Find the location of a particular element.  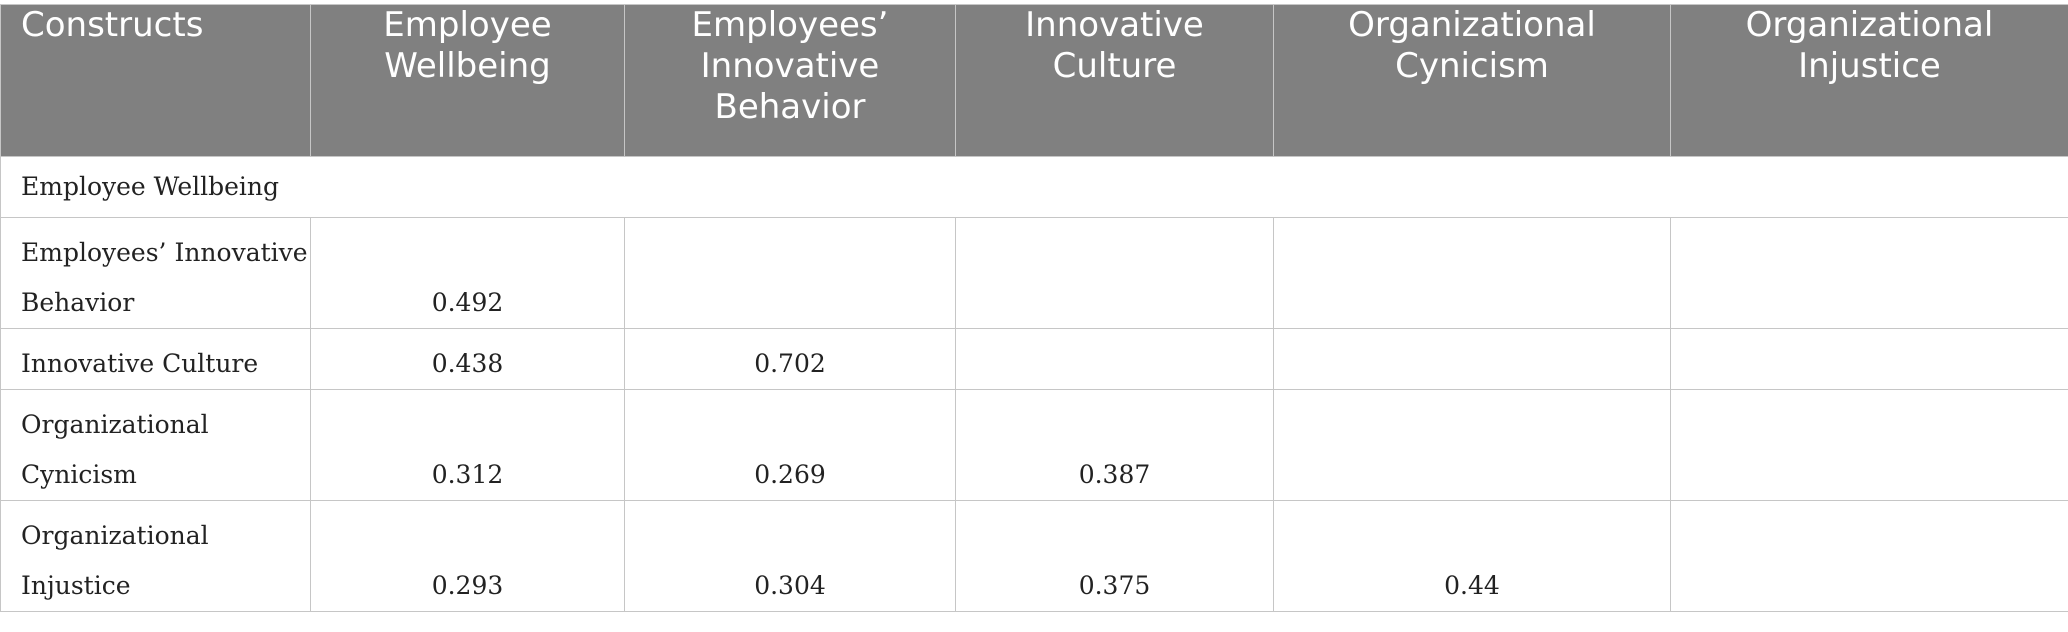

table-cell: 0.293 is located at coordinates (467, 556).